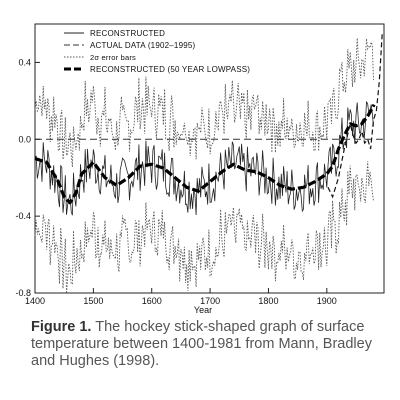 The width and height of the screenshot is (400, 400). I want to click on y-tick-label: 0.4, so click(24, 62).